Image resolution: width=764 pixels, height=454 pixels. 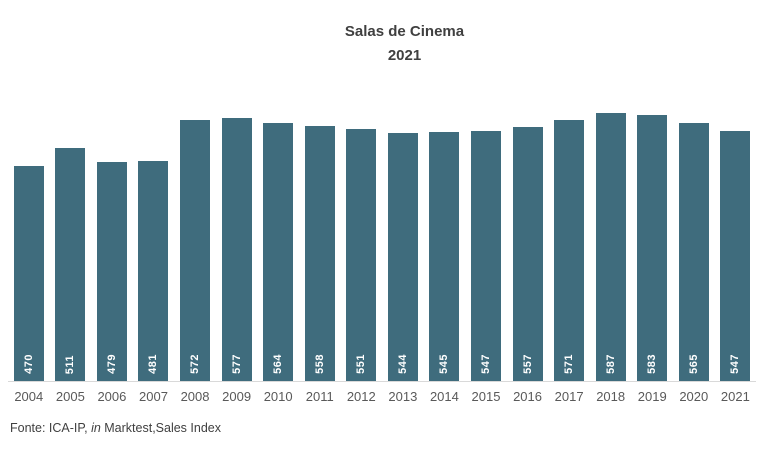 What do you see at coordinates (652, 364) in the screenshot?
I see `bar-value-label: 583` at bounding box center [652, 364].